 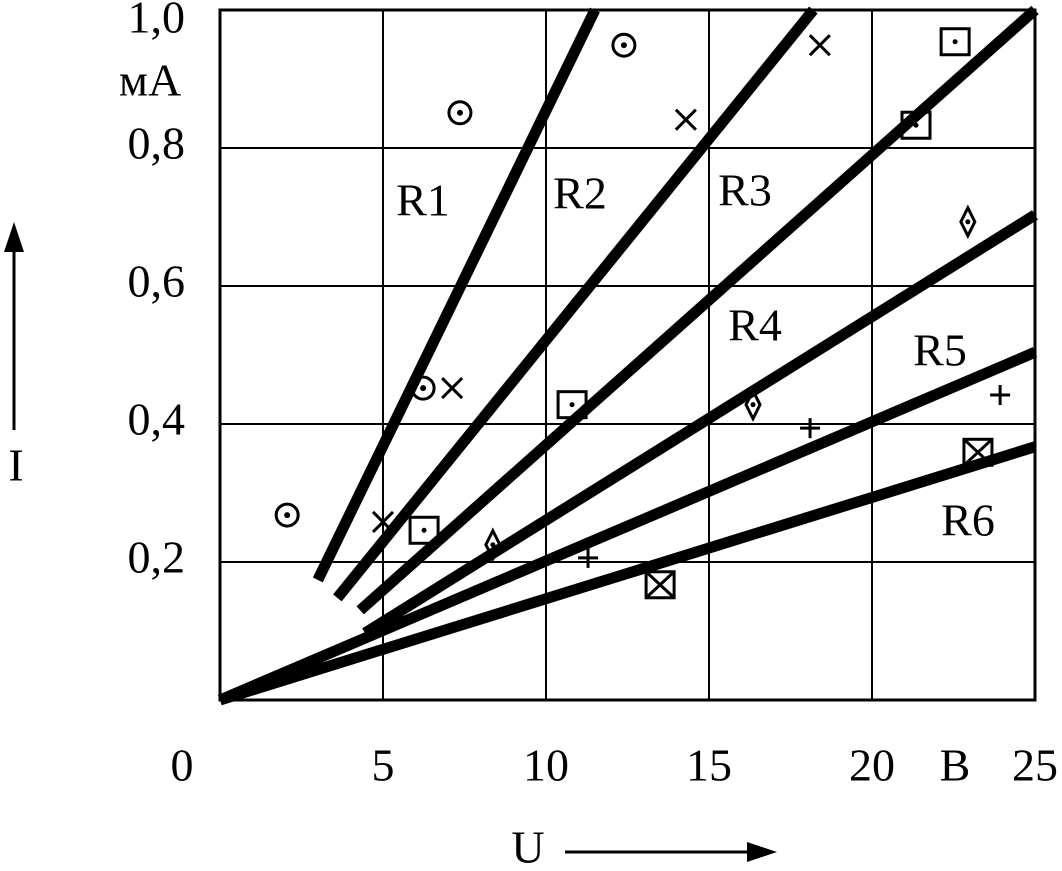 I want to click on y-axis-label: I, so click(x=15, y=465).